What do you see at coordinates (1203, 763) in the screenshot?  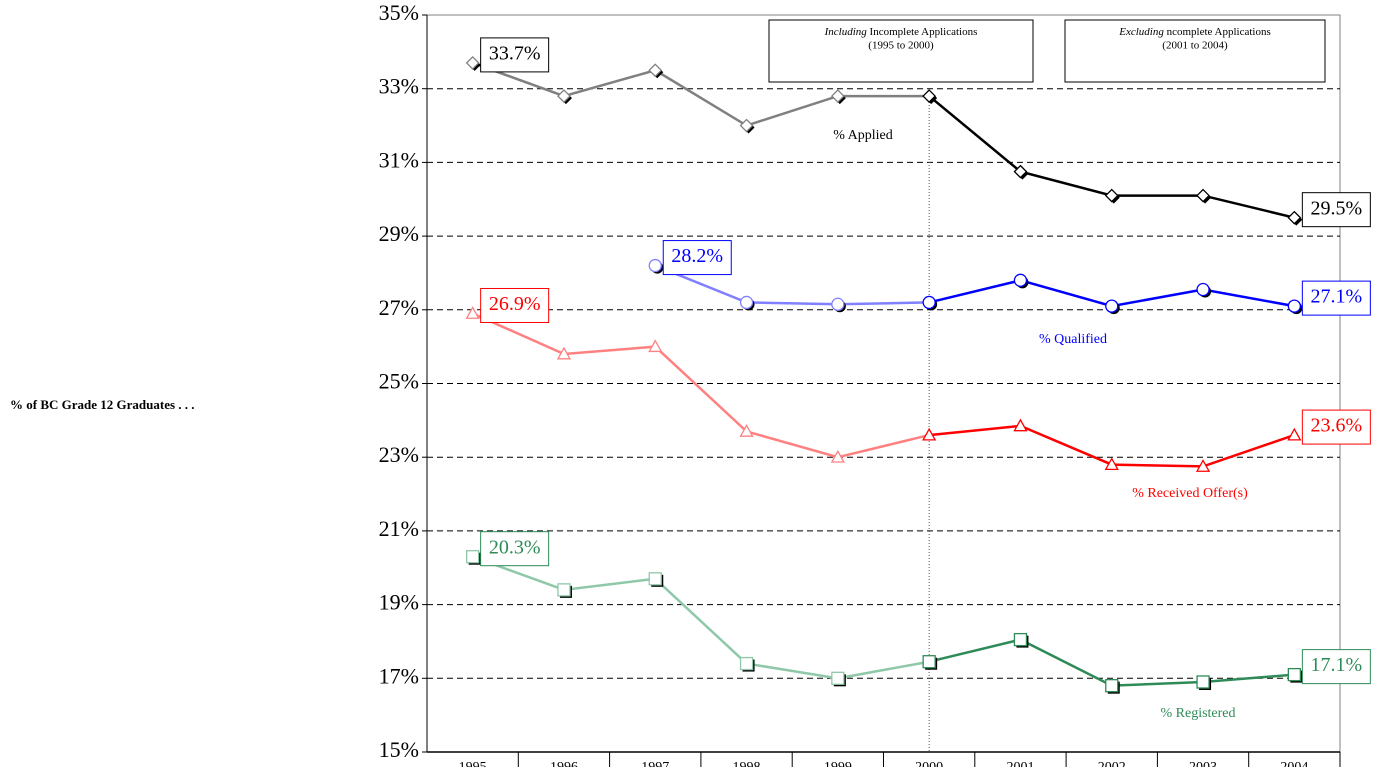 I see `x-tick-label: 2003` at bounding box center [1203, 763].